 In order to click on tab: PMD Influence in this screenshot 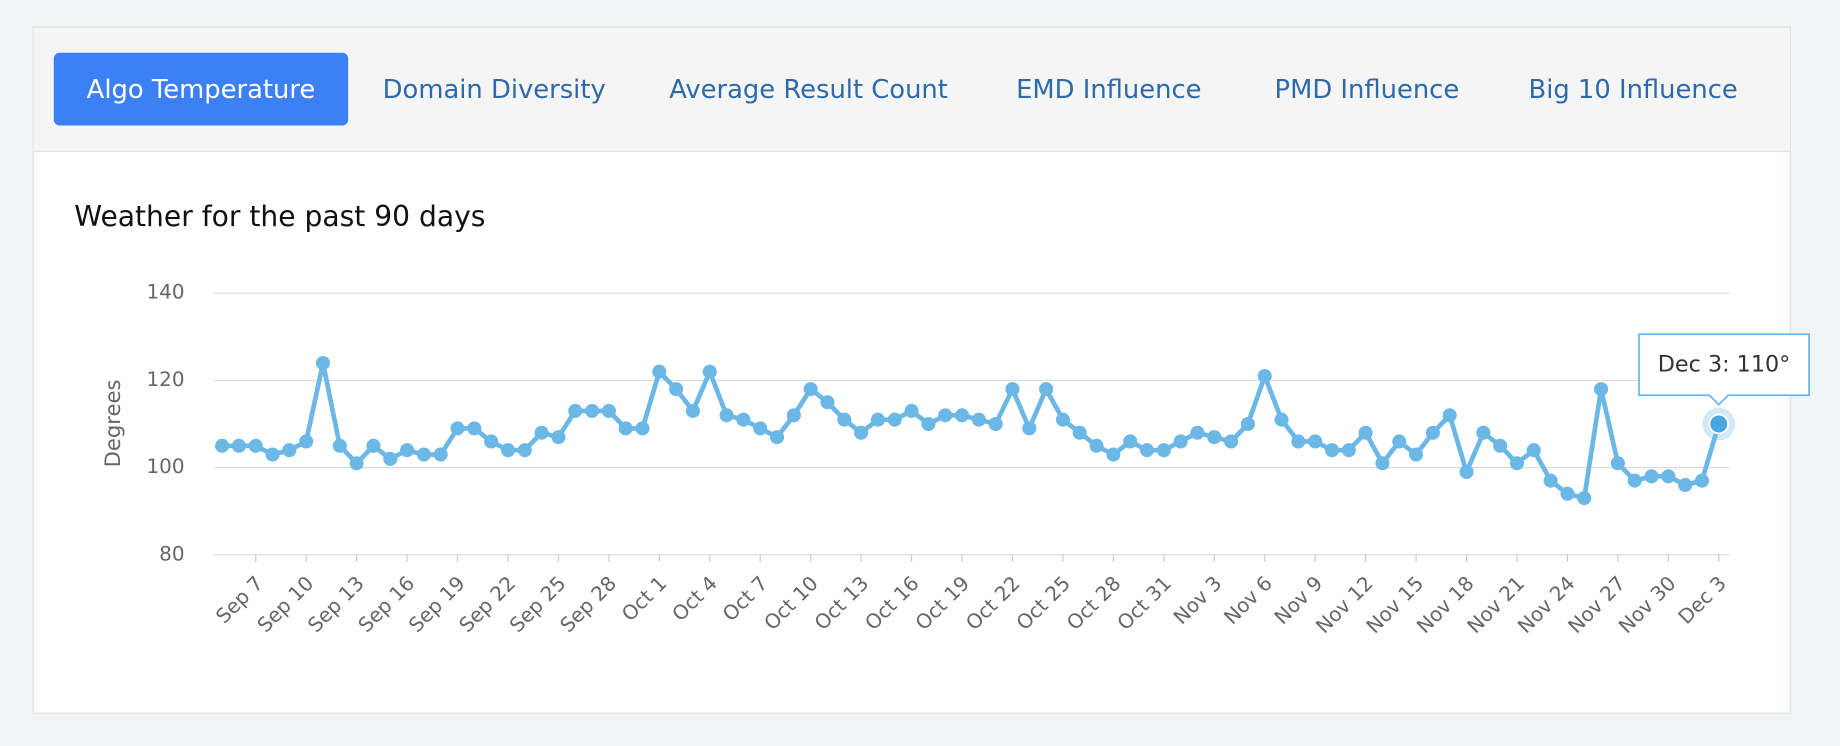, I will do `click(1367, 90)`.